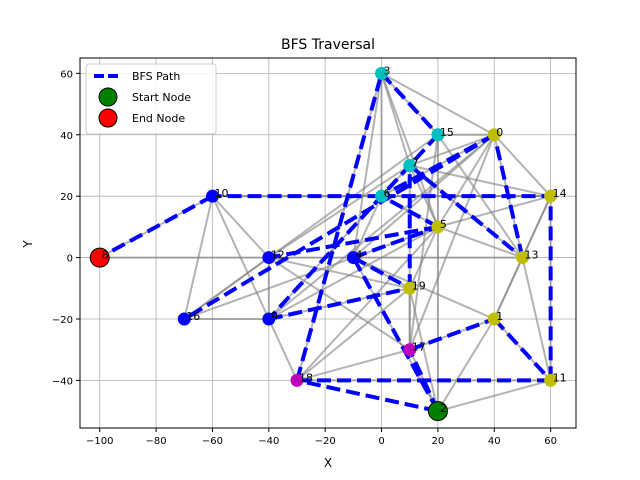  What do you see at coordinates (70, 259) in the screenshot?
I see `y-tick-label: 0` at bounding box center [70, 259].